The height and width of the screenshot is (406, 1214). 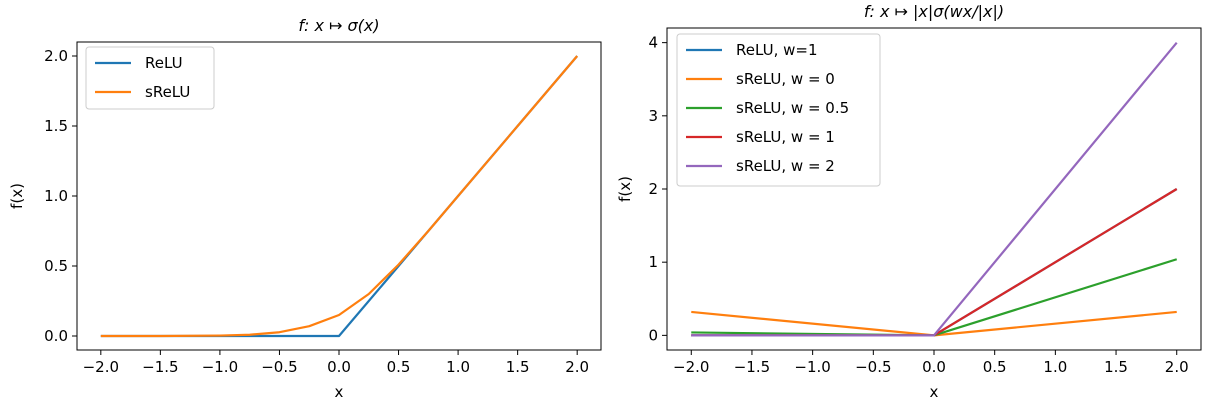 What do you see at coordinates (785, 166) in the screenshot?
I see `chart-2-legend-label-5: sReLU, w = 2` at bounding box center [785, 166].